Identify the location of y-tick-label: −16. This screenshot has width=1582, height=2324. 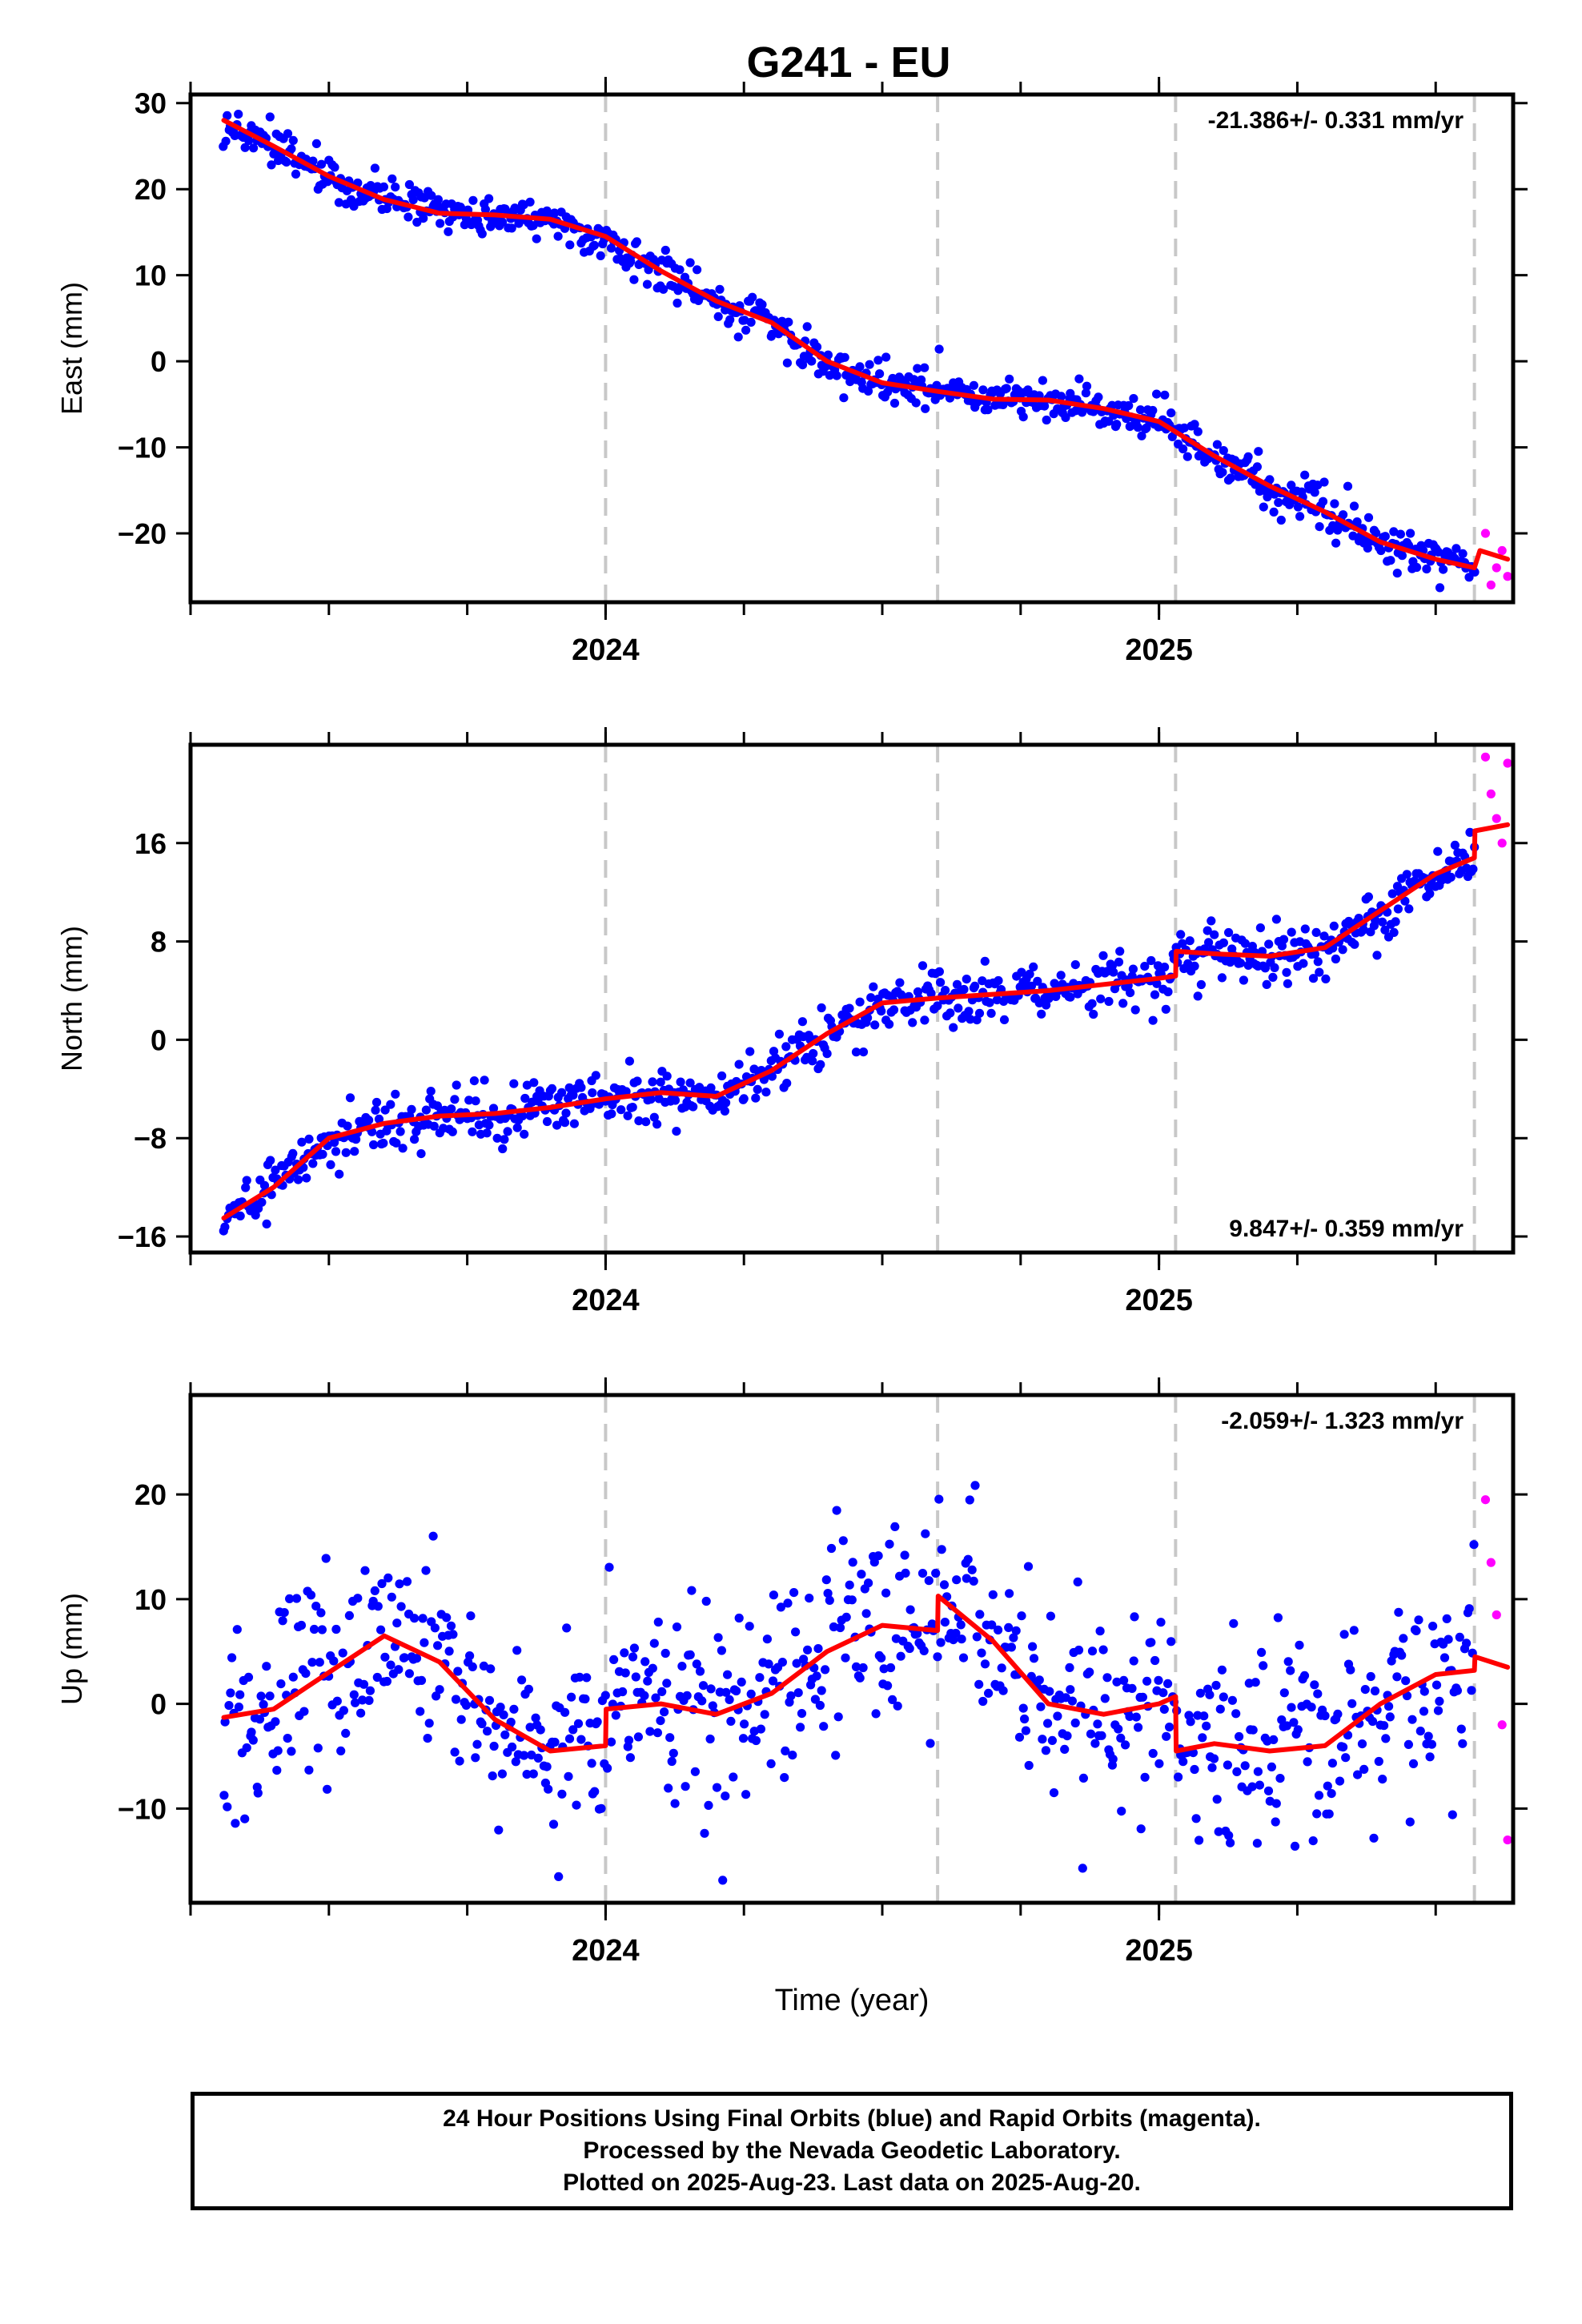
(142, 1236).